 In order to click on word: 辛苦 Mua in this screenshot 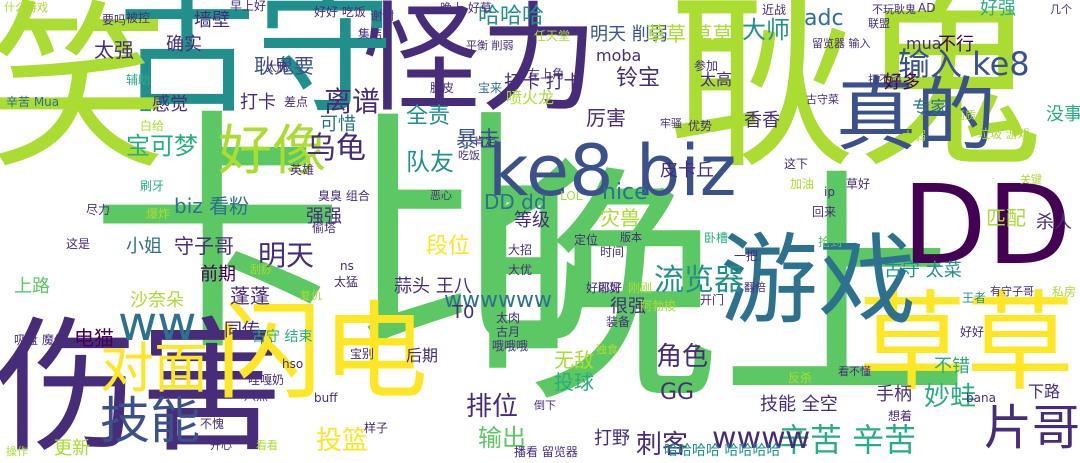, I will do `click(33, 102)`.